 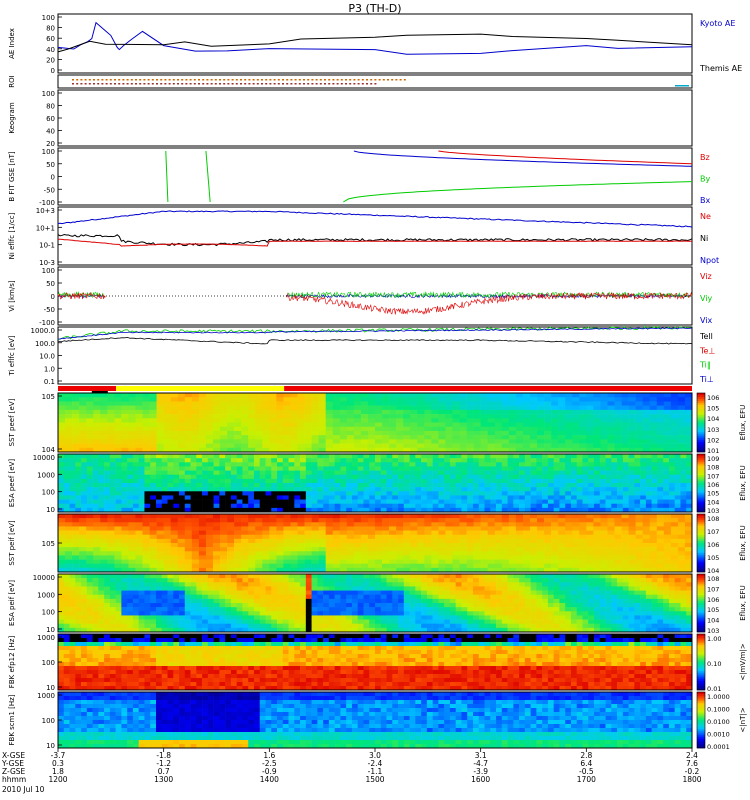 I want to click on series-themis-ae, so click(x=375, y=43).